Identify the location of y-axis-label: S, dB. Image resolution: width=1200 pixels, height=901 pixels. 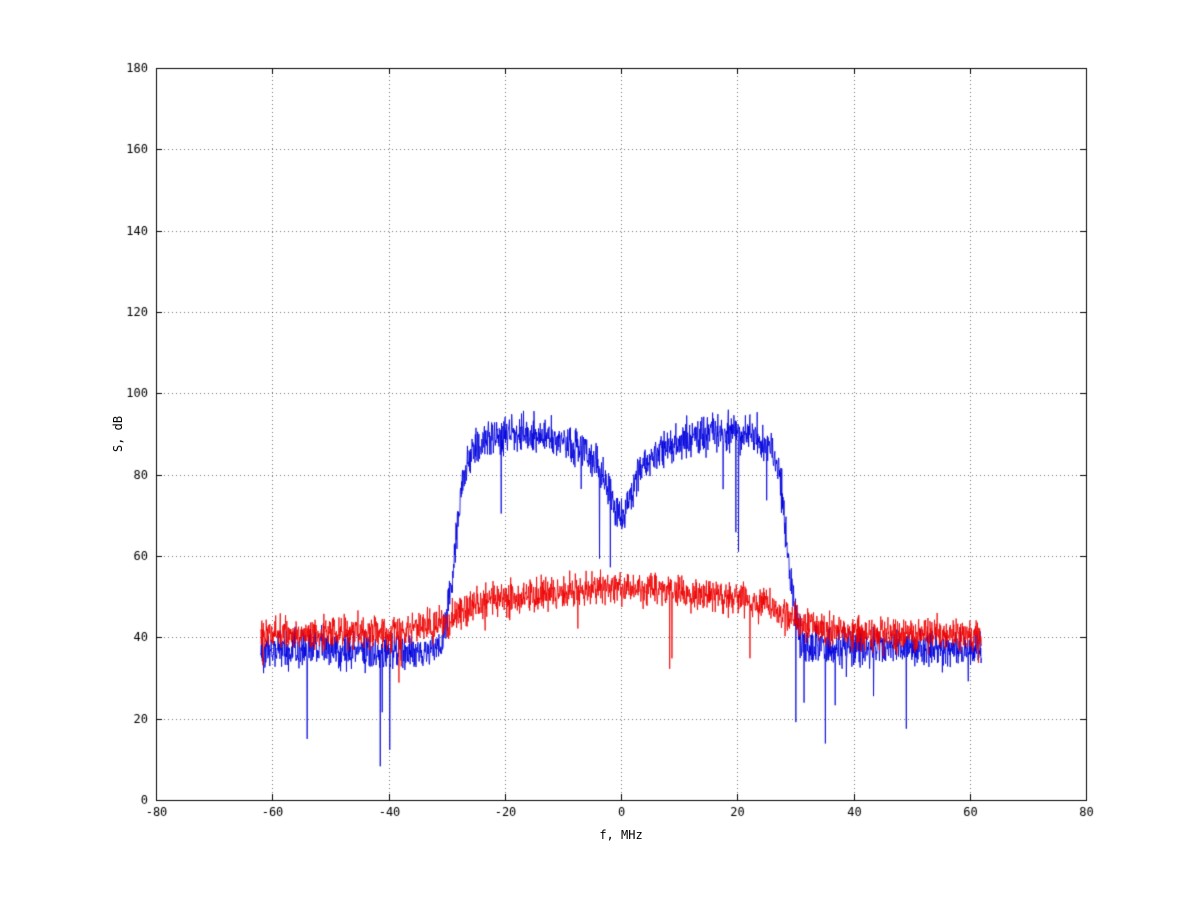
(118, 434).